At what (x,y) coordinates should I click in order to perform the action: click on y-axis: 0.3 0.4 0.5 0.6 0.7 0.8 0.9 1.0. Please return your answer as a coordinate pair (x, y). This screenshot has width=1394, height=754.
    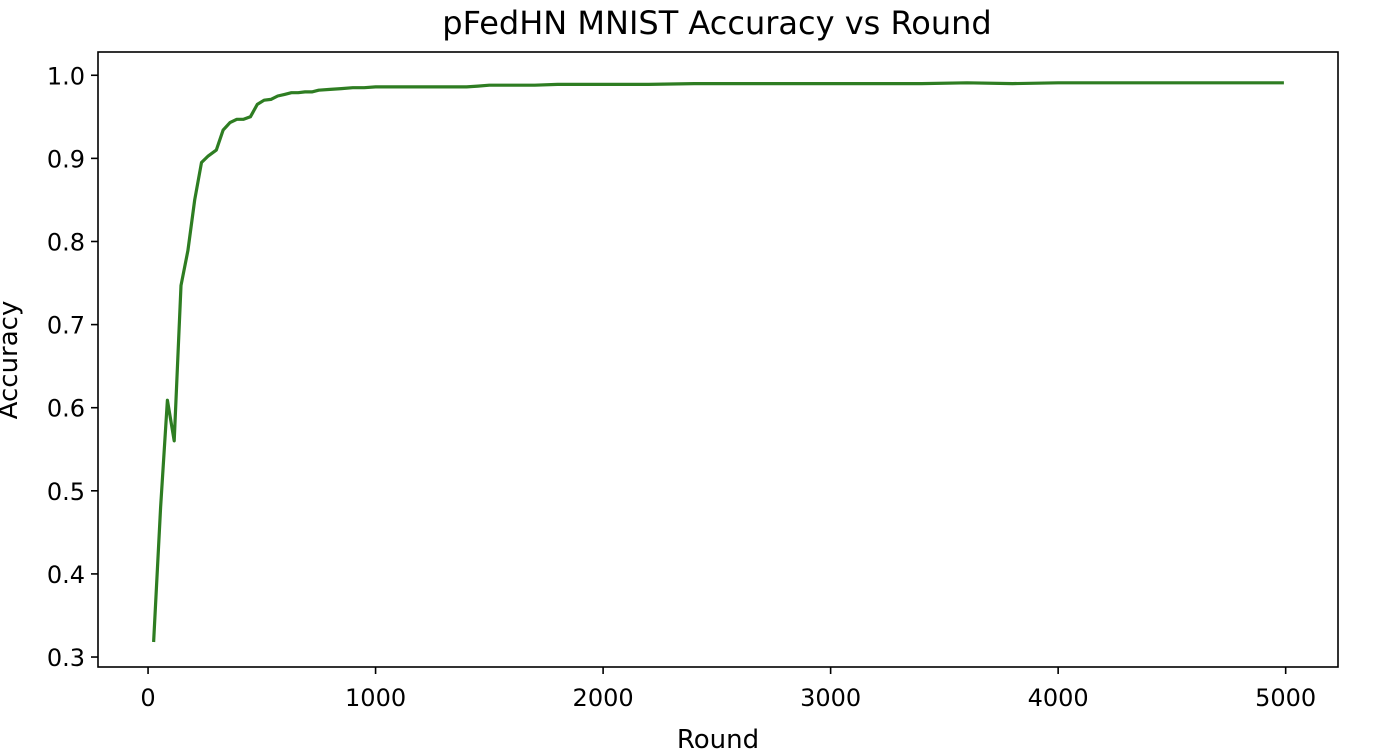
    Looking at the image, I should click on (72, 367).